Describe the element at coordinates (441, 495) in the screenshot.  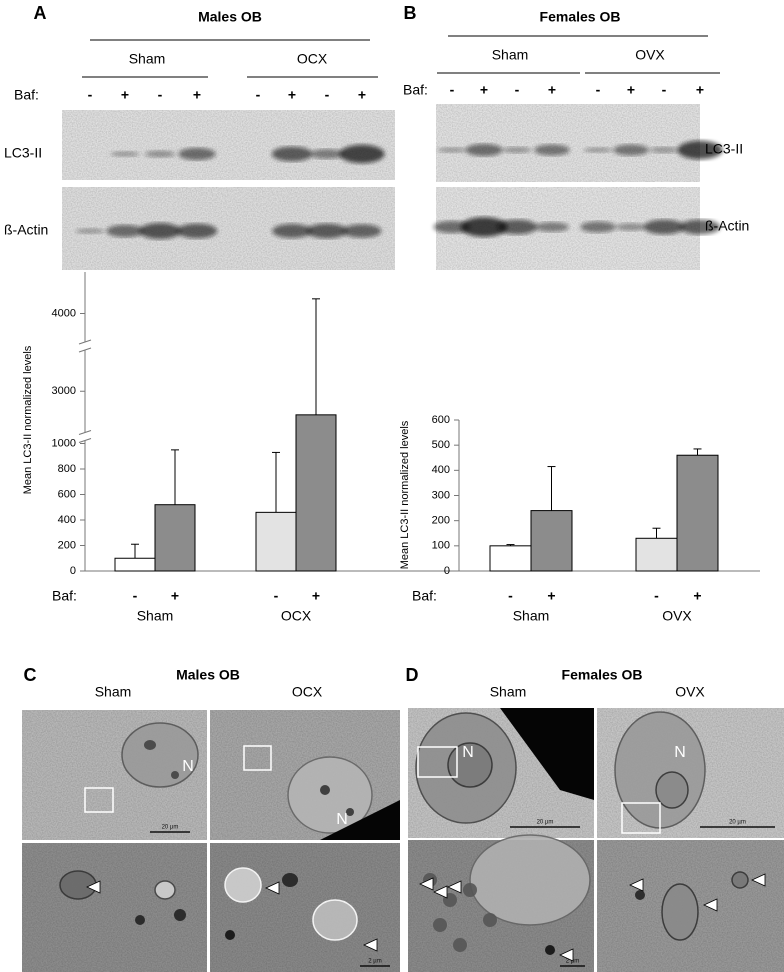
I see `y-tick-label: 300` at that location.